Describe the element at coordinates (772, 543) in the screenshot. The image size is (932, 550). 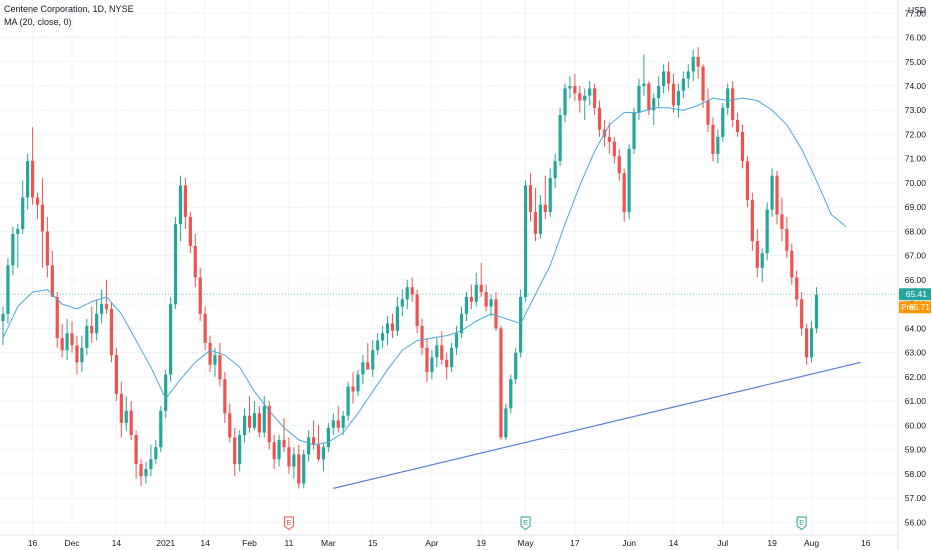
I see `time-tick-label: 19` at that location.